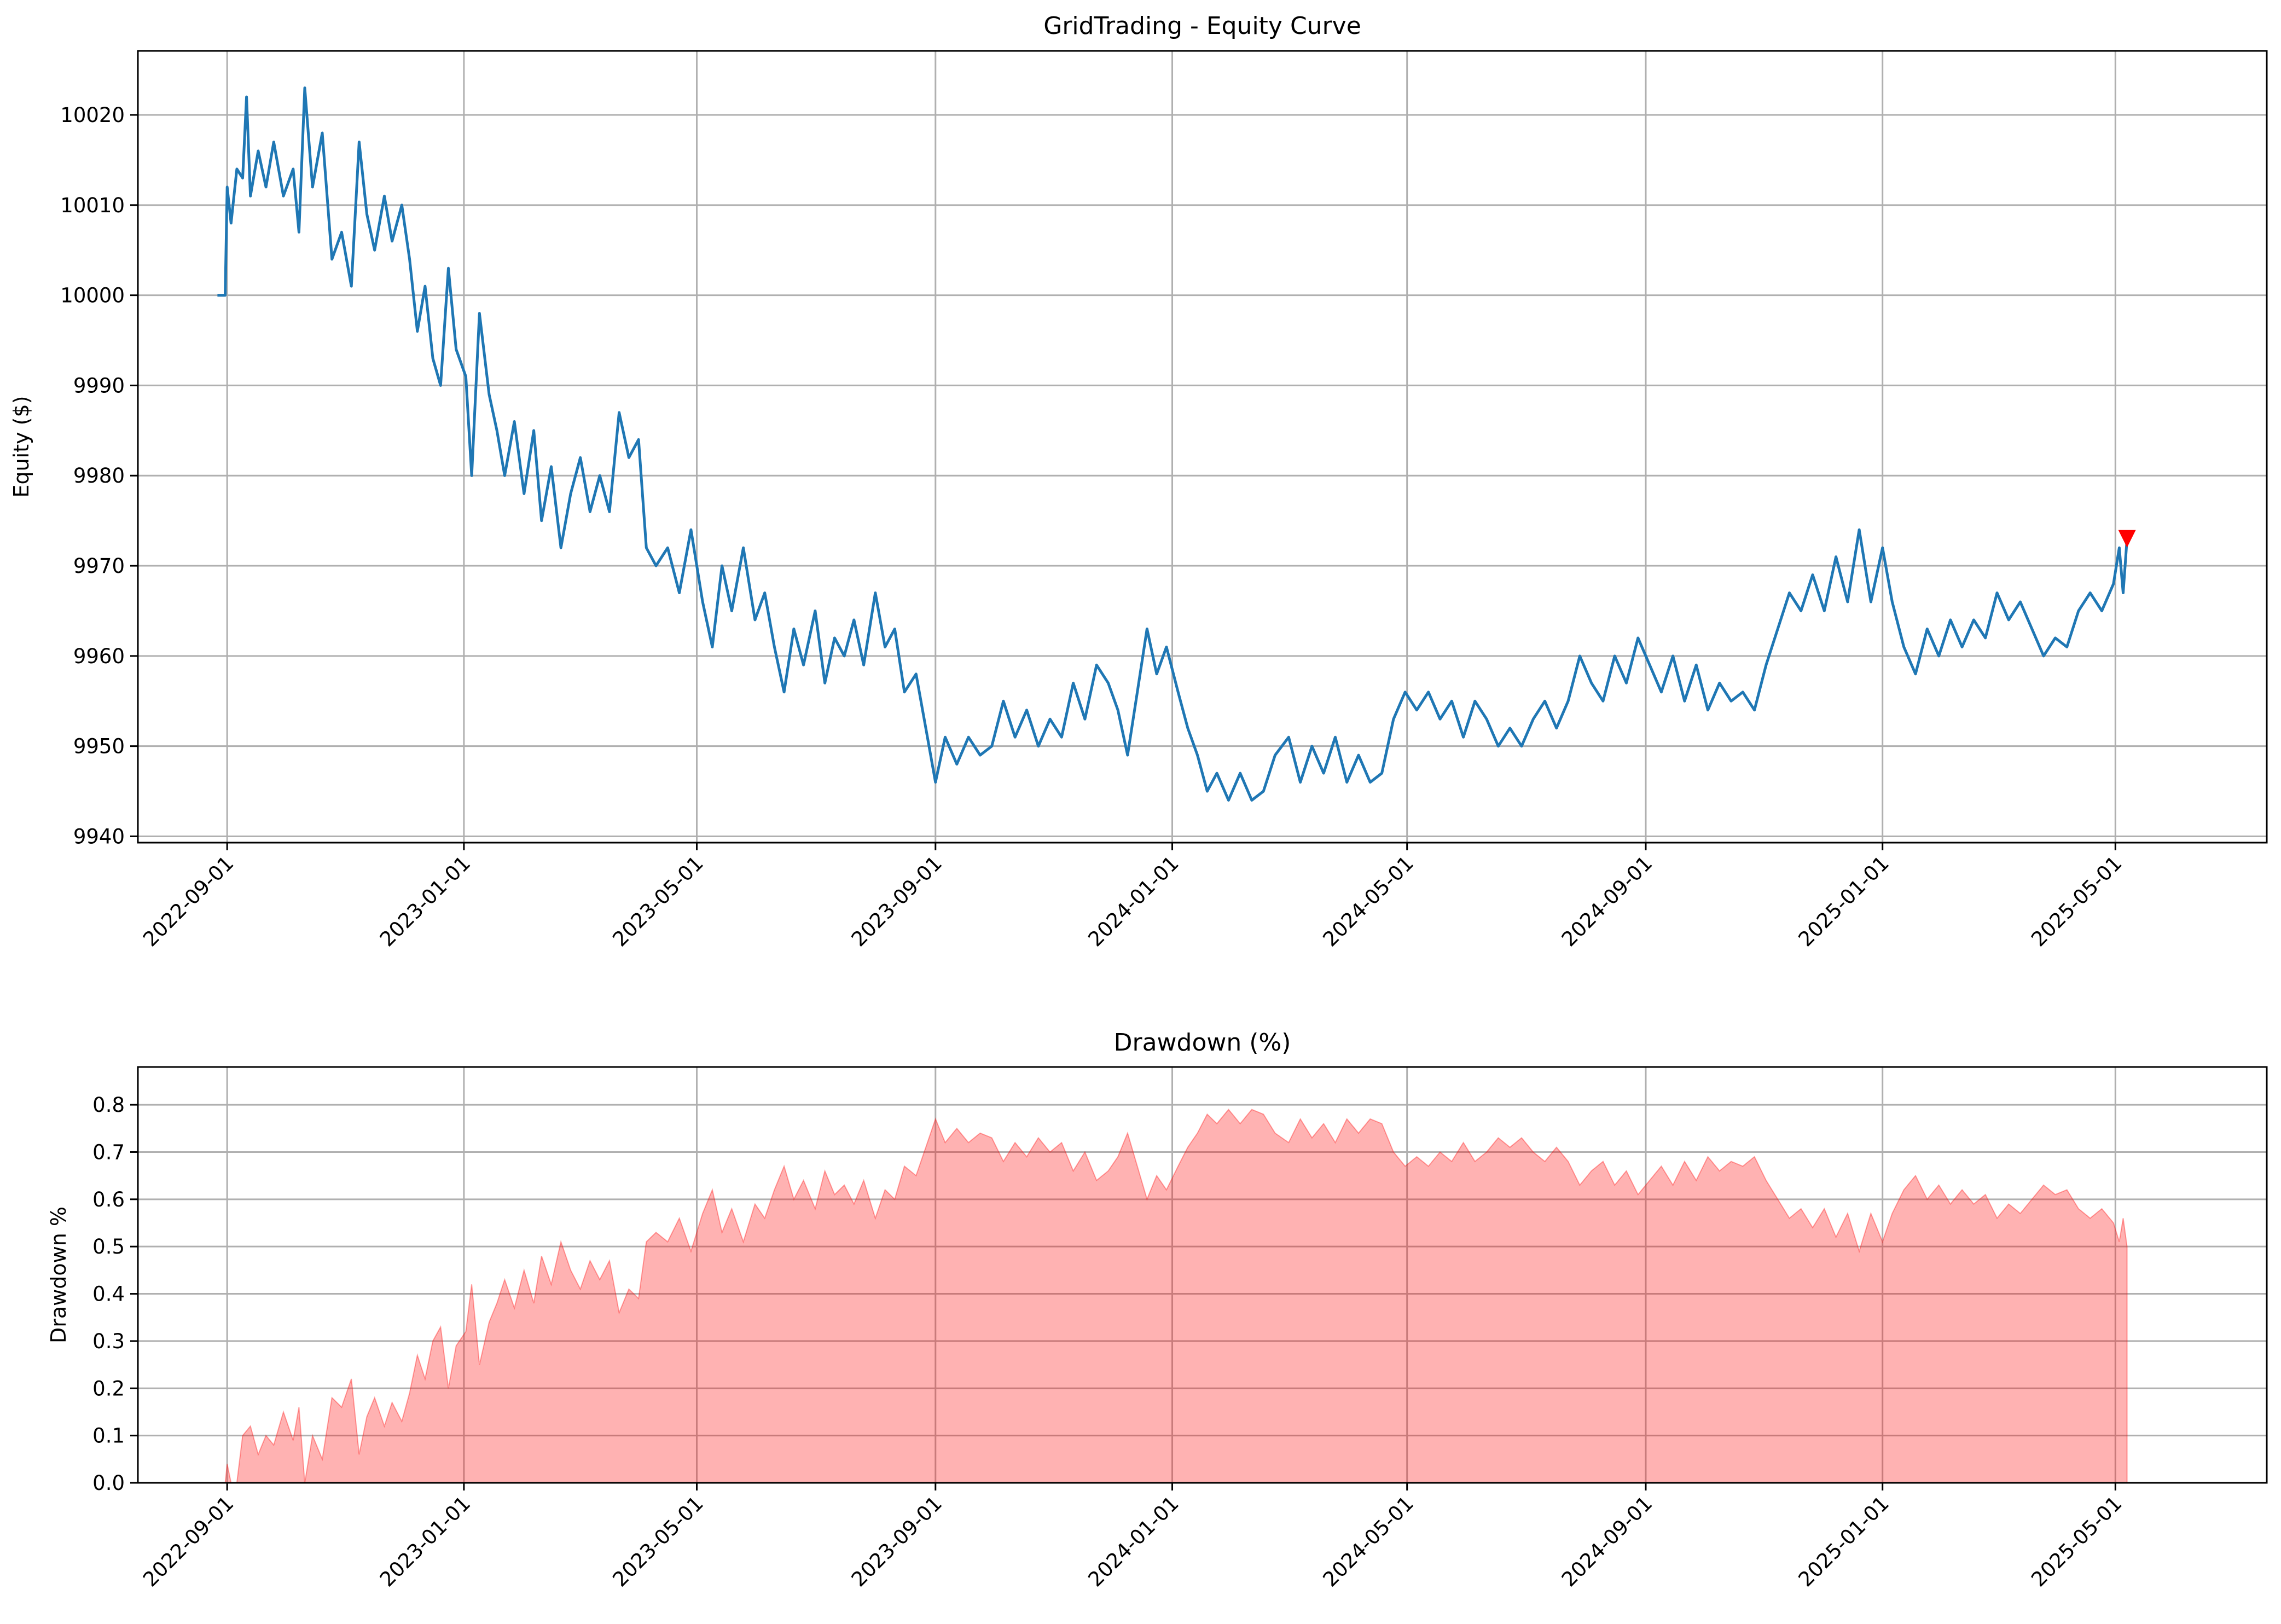  What do you see at coordinates (108, 1388) in the screenshot?
I see `dd-y-tick-label: 0.2` at bounding box center [108, 1388].